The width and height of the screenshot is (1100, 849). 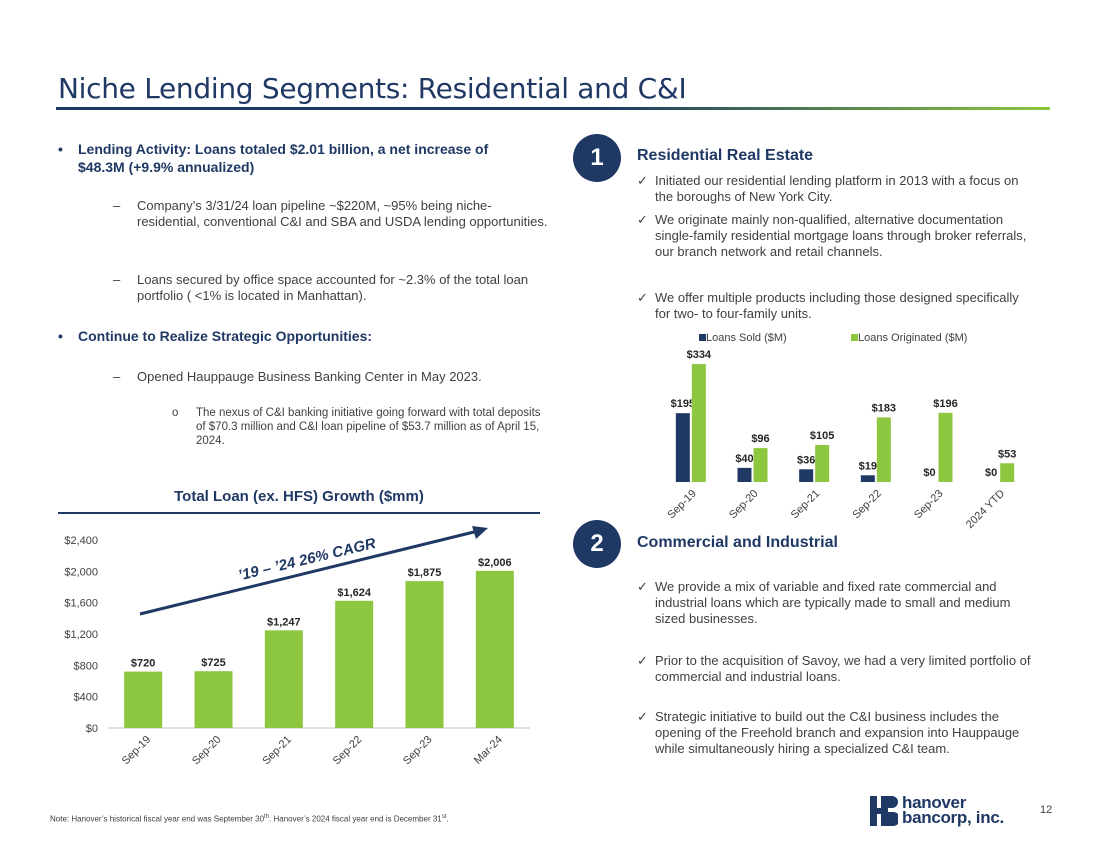 I want to click on bar-data-label: $725, so click(x=213, y=663).